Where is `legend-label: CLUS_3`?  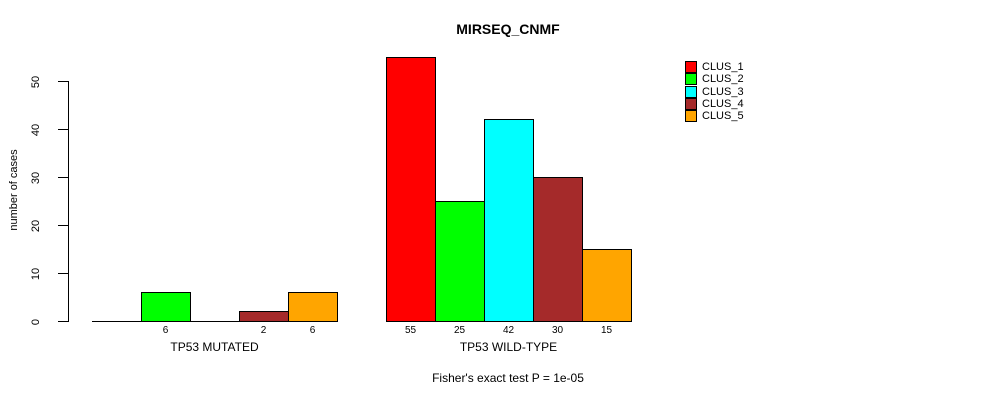
legend-label: CLUS_3 is located at coordinates (723, 91).